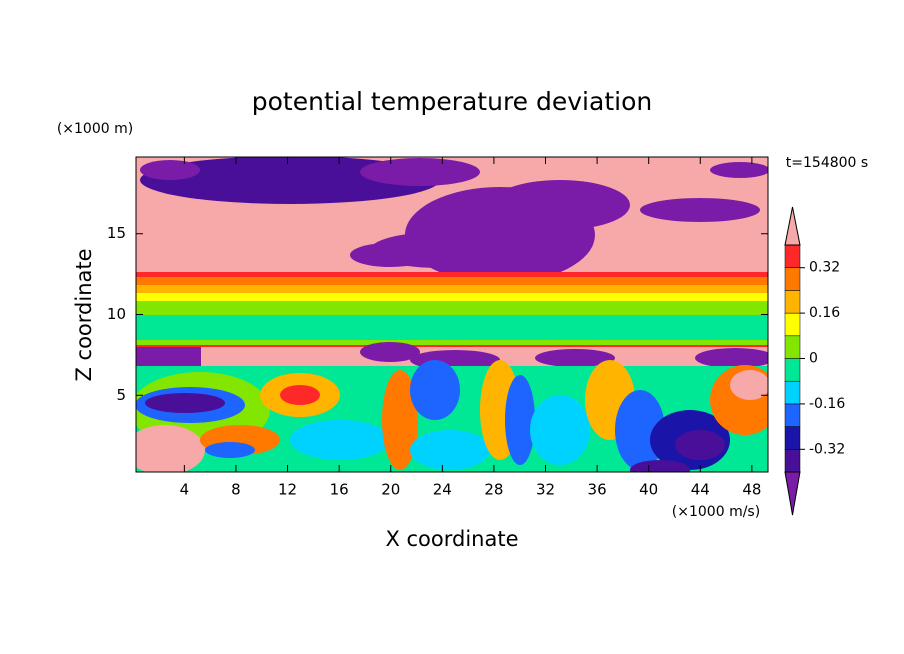 The width and height of the screenshot is (904, 654). Describe the element at coordinates (493, 490) in the screenshot. I see `x-tick-label: 28` at that location.